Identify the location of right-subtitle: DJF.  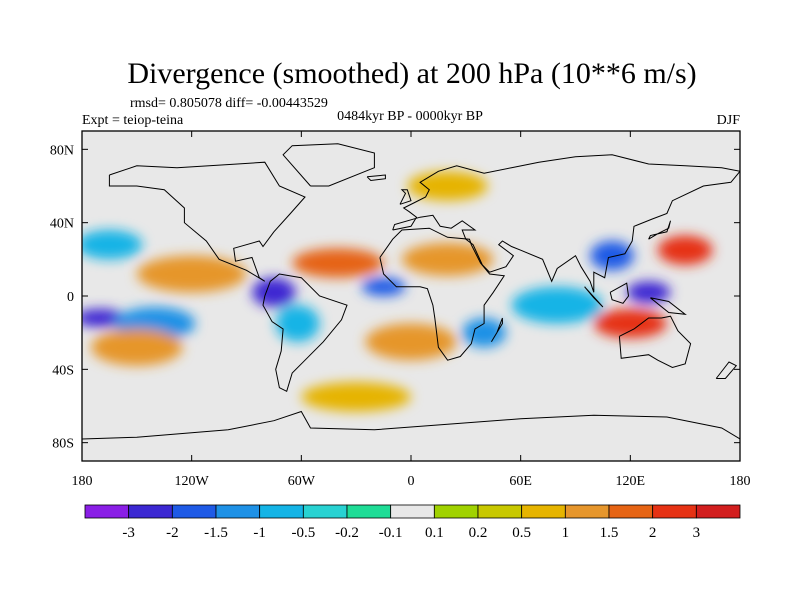
(729, 120).